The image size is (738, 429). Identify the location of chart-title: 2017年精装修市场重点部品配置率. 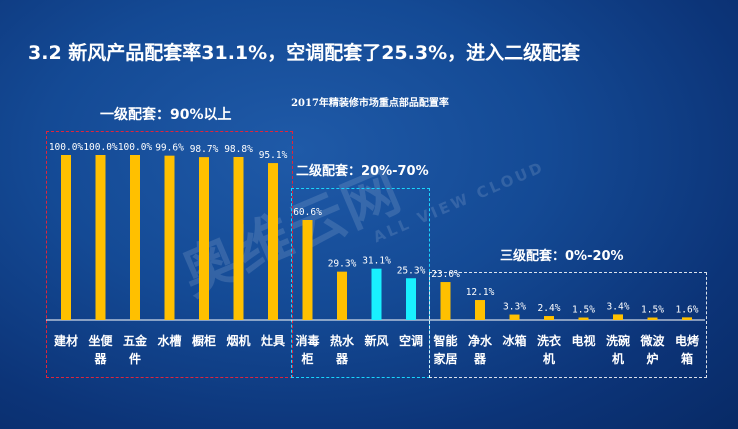
(370, 103).